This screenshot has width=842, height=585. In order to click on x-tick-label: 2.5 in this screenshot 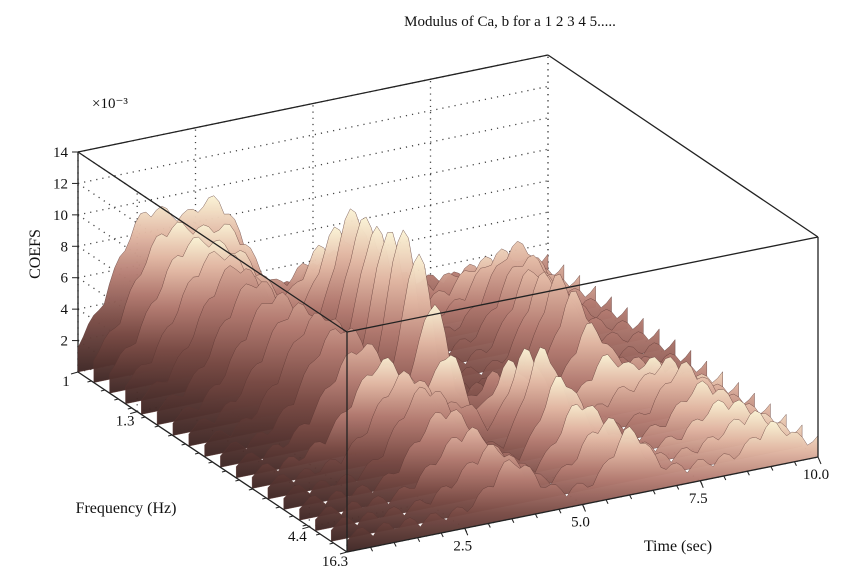, I will do `click(462, 546)`.